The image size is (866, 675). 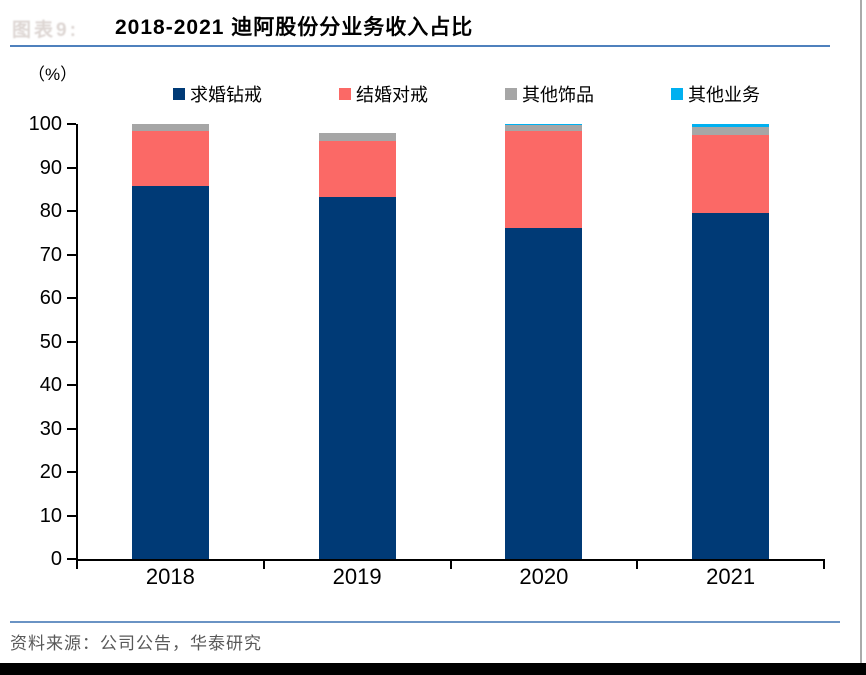 What do you see at coordinates (53, 74) in the screenshot?
I see `y-axis-unit-label: （%）` at bounding box center [53, 74].